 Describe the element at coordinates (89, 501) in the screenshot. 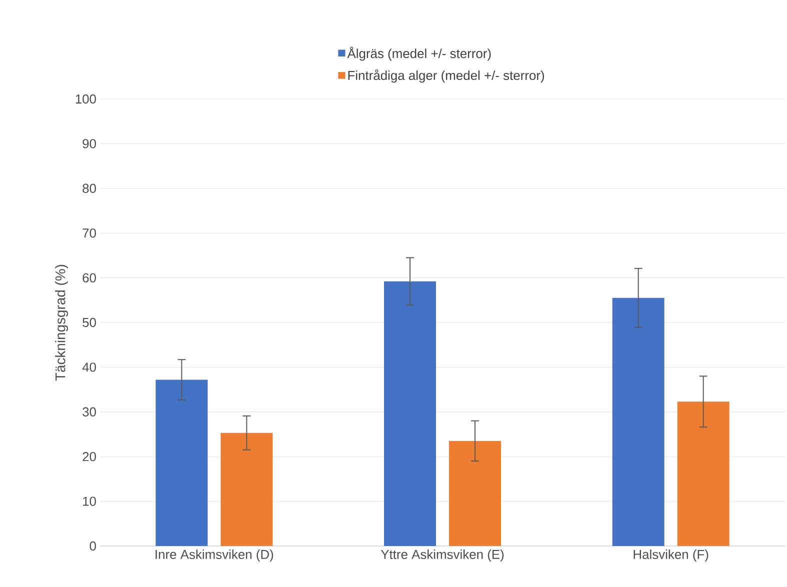

I see `y-tick-label: 10` at that location.